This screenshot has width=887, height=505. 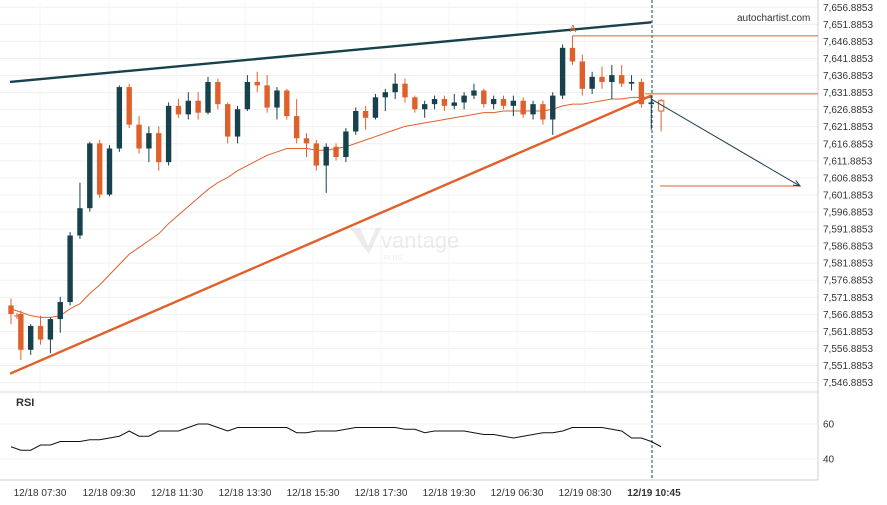 I want to click on price-tick-label: 7,601.8853, so click(x=848, y=195).